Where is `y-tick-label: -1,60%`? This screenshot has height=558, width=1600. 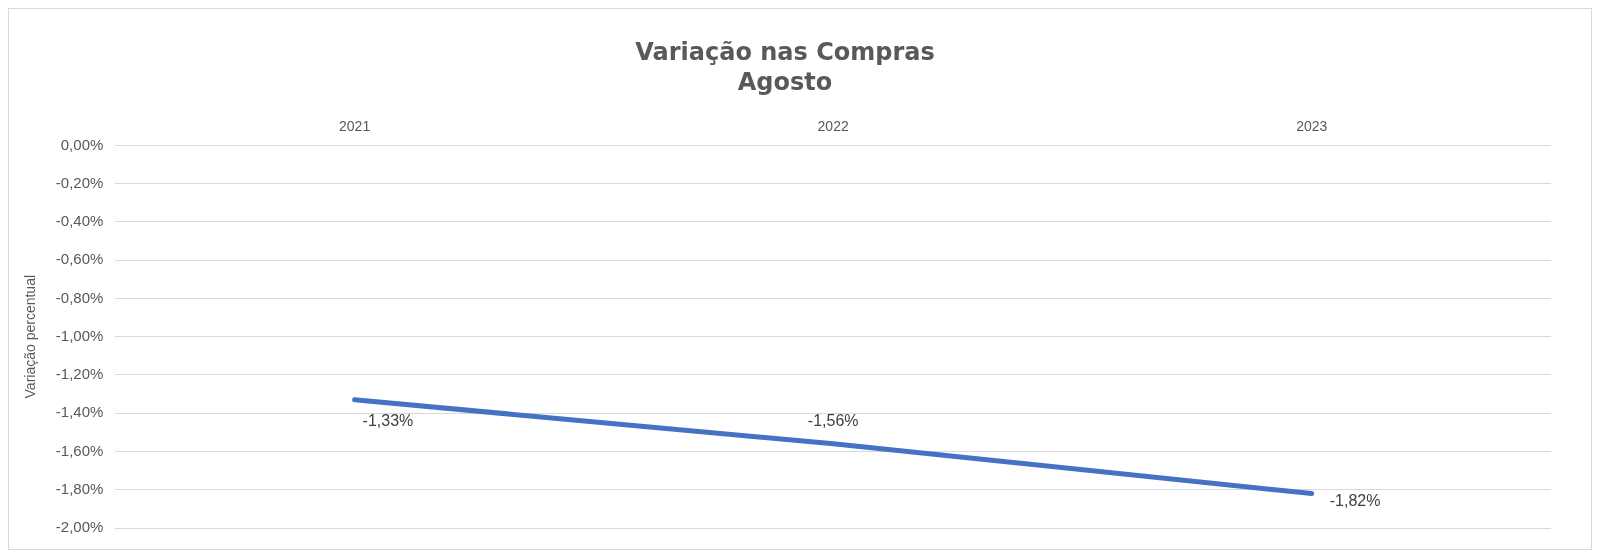 y-tick-label: -1,60% is located at coordinates (79, 450).